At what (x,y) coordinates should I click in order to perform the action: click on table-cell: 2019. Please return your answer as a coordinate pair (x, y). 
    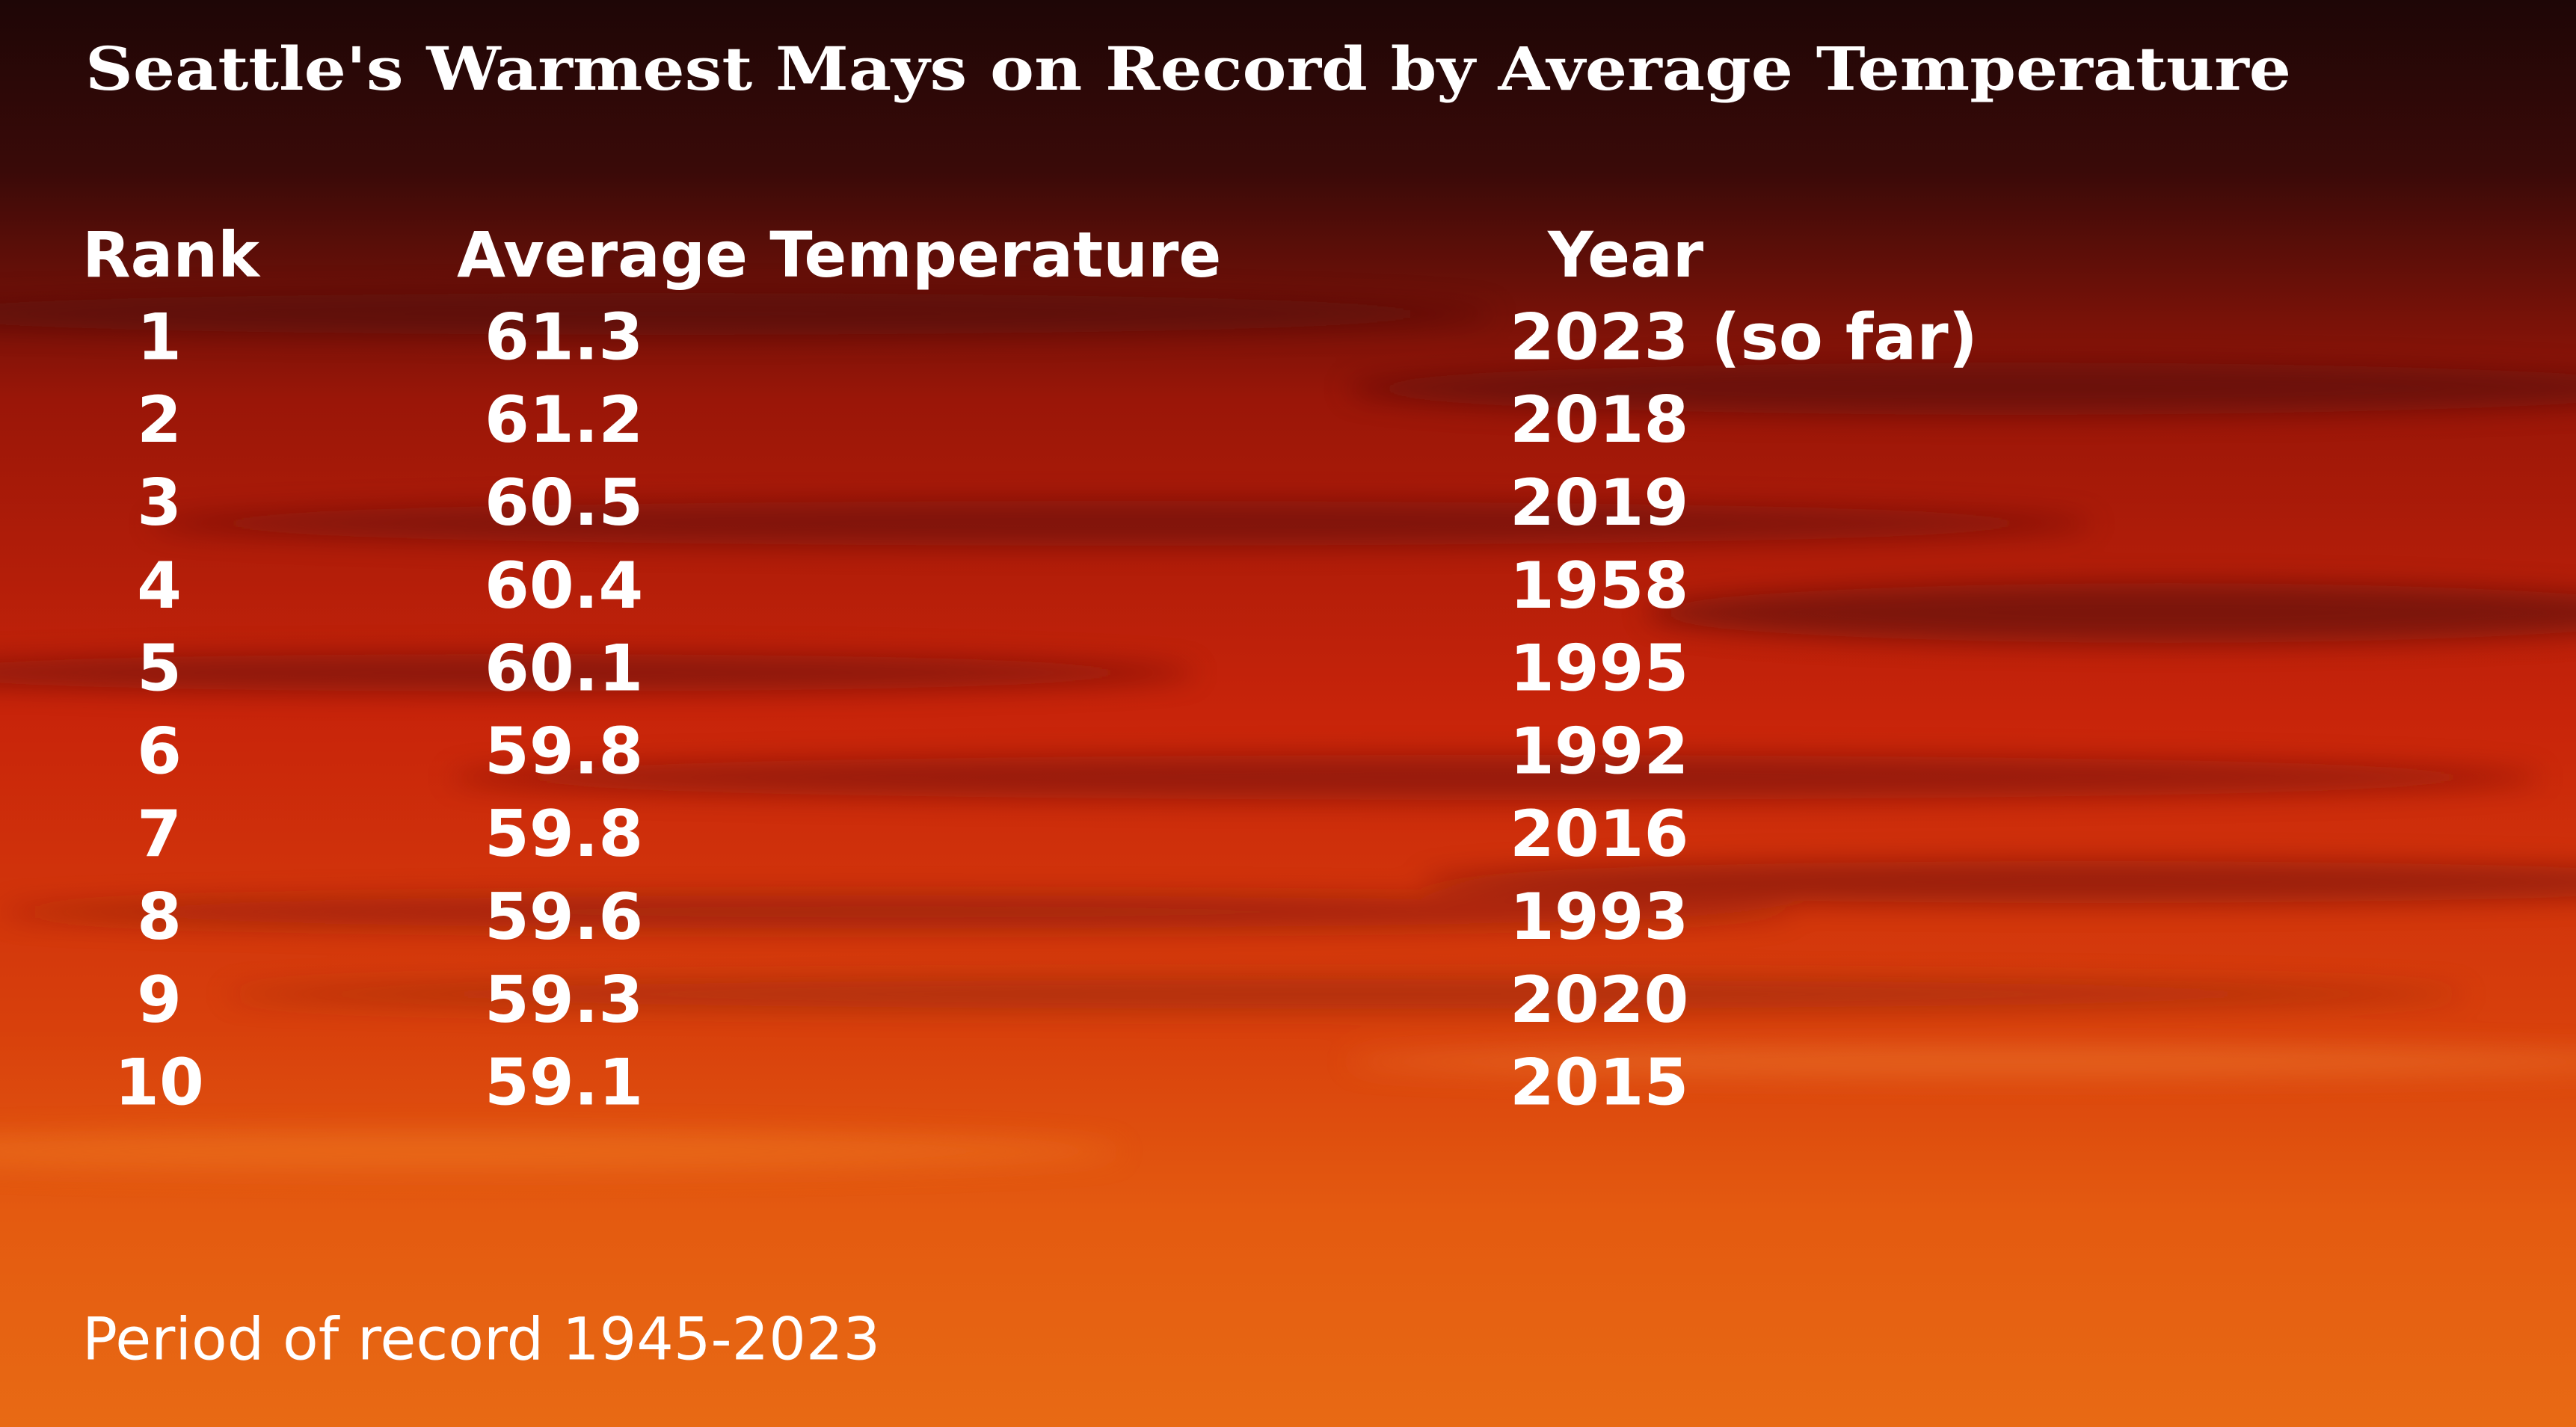
    Looking at the image, I should click on (1599, 503).